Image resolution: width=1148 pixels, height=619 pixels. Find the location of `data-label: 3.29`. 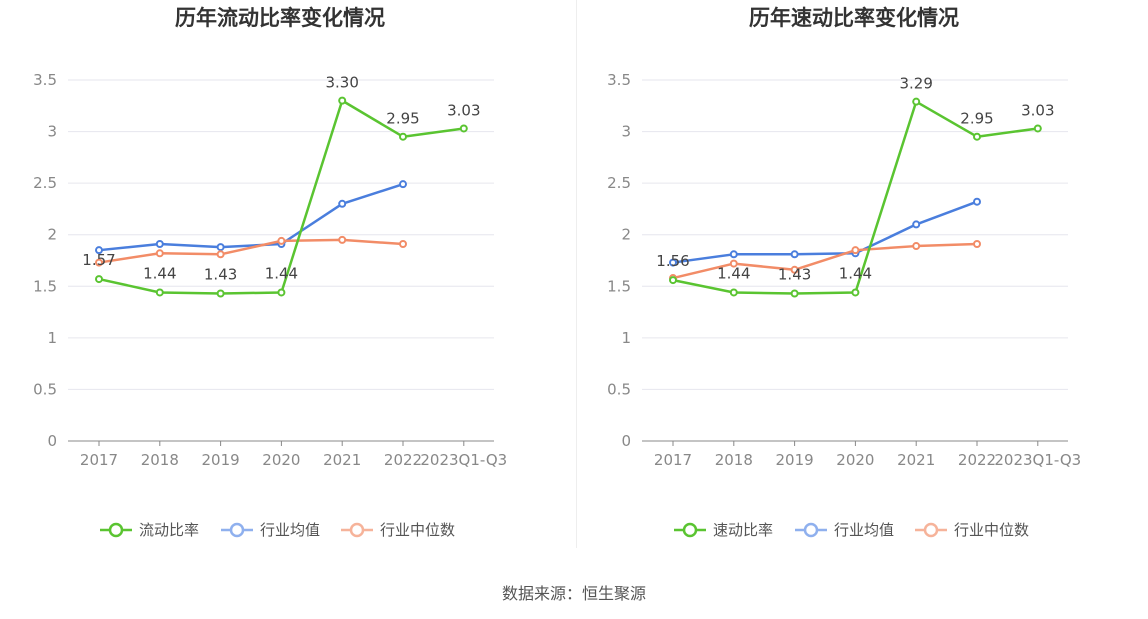

data-label: 3.29 is located at coordinates (915, 84).